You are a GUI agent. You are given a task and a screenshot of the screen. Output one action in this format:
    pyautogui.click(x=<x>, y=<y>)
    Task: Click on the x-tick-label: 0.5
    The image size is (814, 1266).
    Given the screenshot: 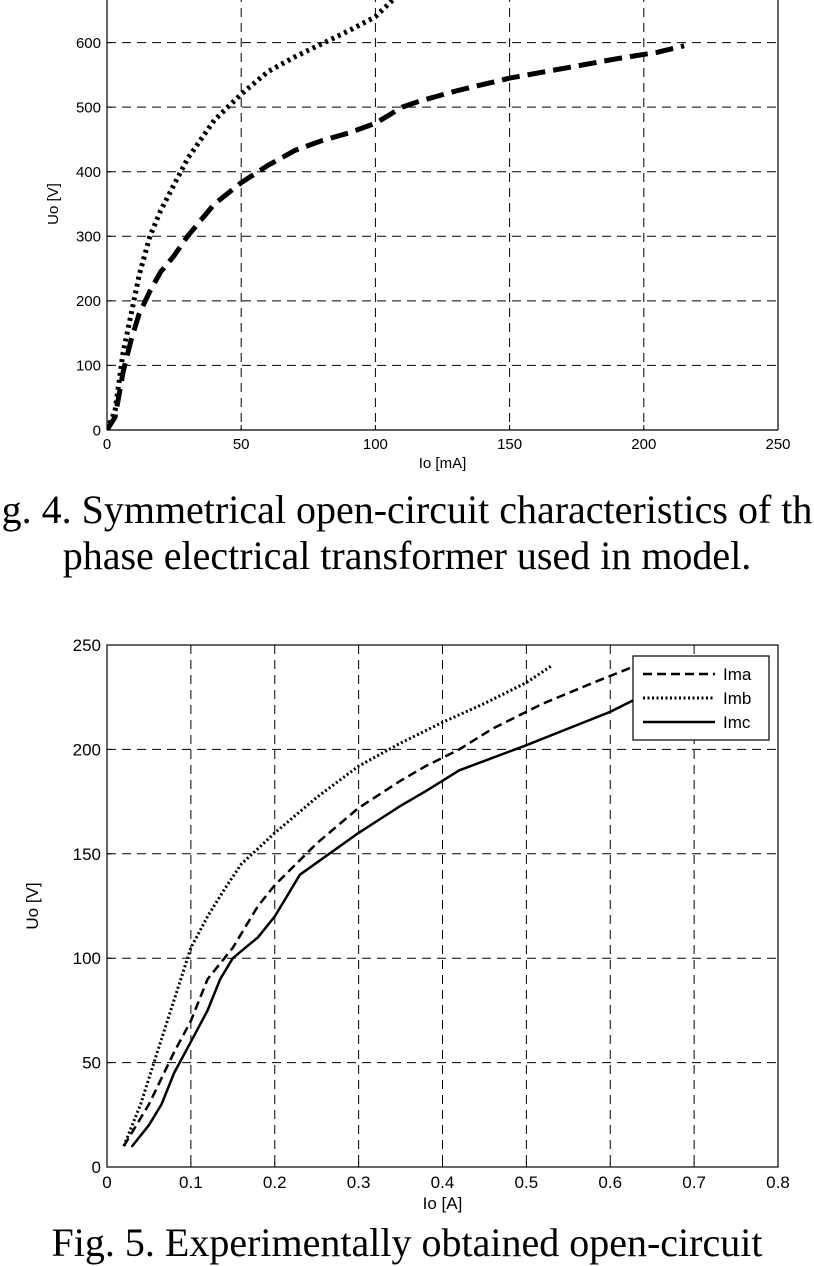 What is the action you would take?
    pyautogui.click(x=527, y=1182)
    